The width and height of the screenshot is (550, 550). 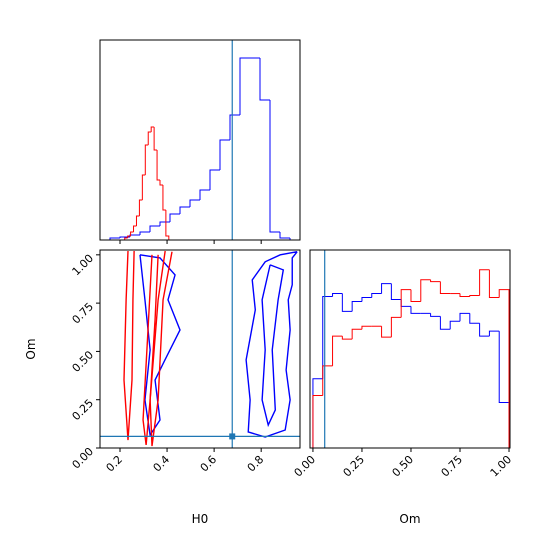 I want to click on x-axis-label: Om, so click(x=409, y=519).